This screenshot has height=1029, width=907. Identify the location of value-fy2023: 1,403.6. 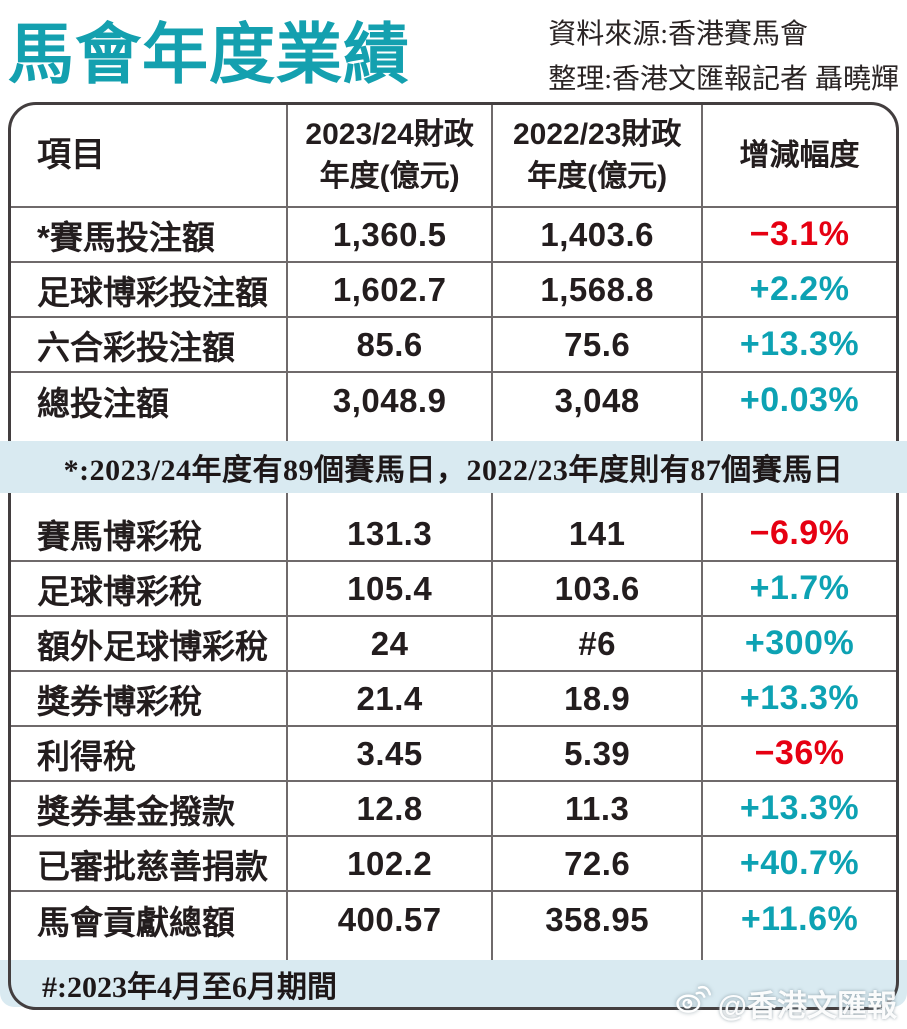
(598, 234).